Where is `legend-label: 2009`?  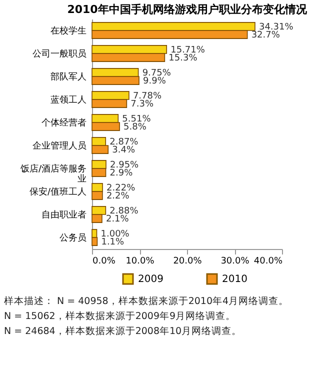 legend-label: 2009 is located at coordinates (151, 279).